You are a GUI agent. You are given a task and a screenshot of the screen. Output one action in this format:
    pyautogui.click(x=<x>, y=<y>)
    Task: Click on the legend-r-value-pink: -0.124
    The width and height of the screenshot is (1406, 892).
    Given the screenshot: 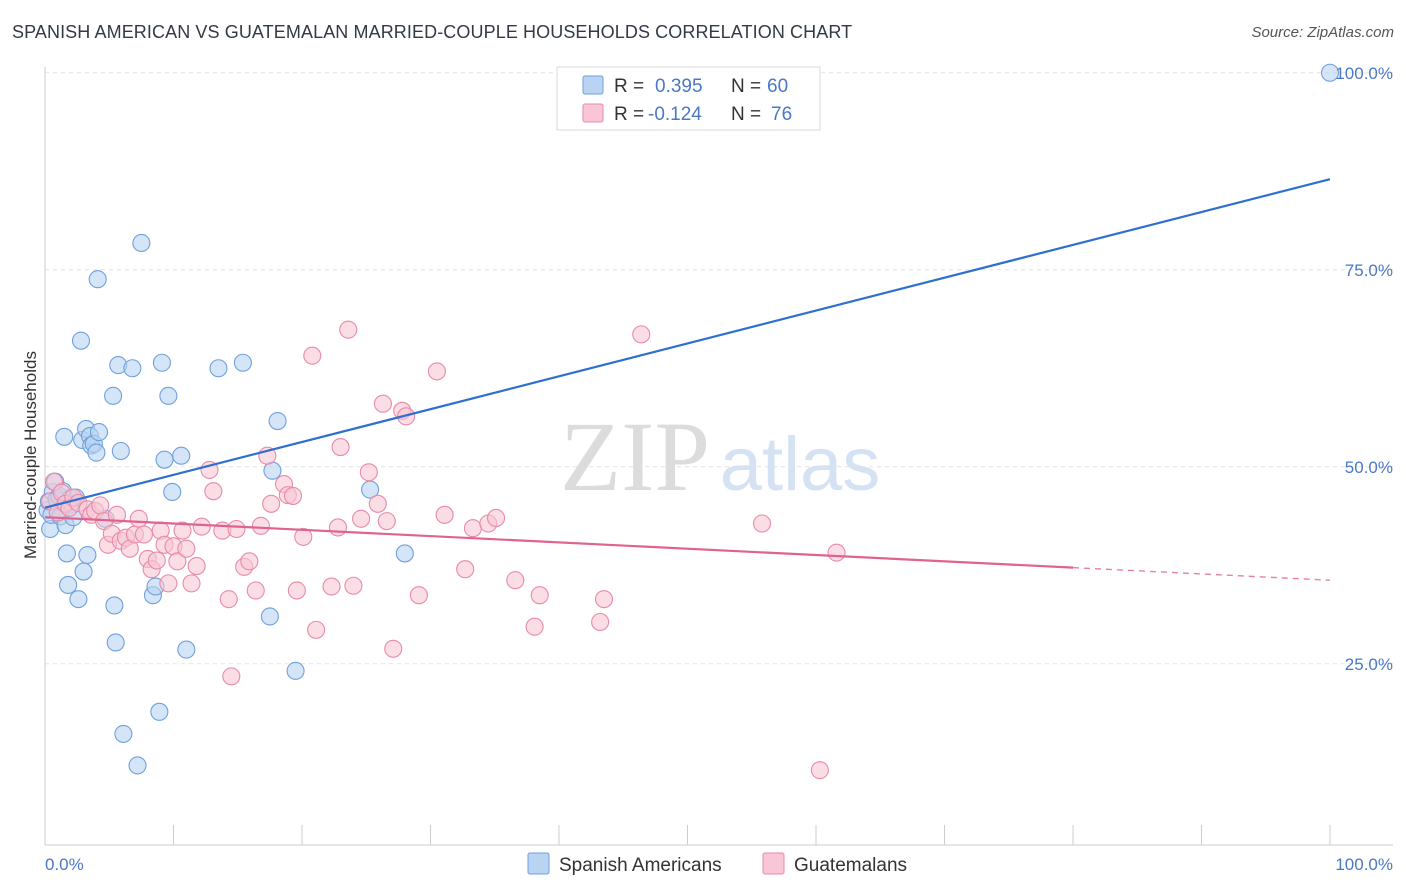 What is the action you would take?
    pyautogui.click(x=675, y=114)
    